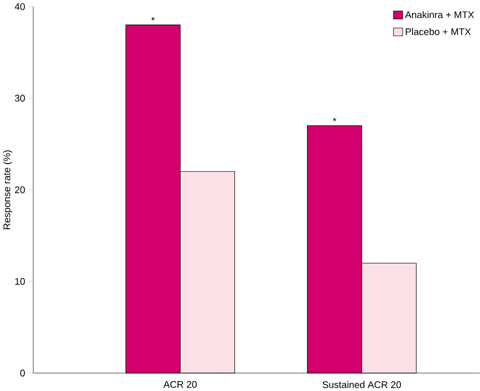 Image resolution: width=480 pixels, height=391 pixels. Describe the element at coordinates (438, 31) in the screenshot. I see `legend-label: Placebo + MTX` at that location.